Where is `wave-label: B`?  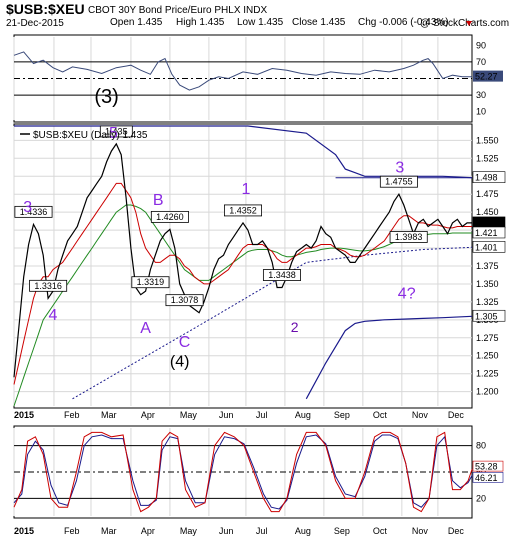
wave-label: B is located at coordinates (158, 200).